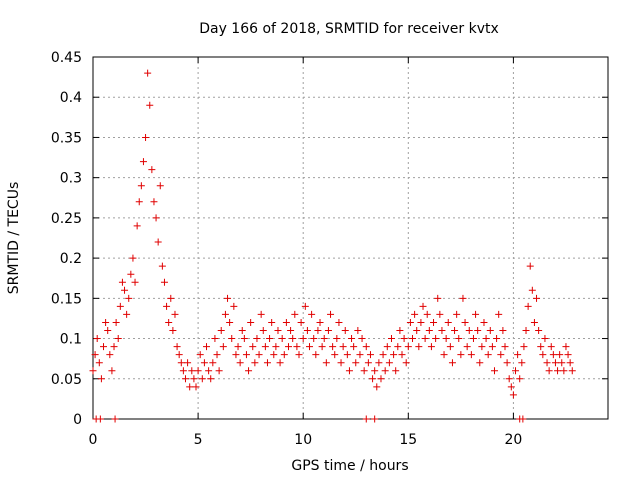 The height and width of the screenshot is (480, 640). I want to click on x-tick-label: 15, so click(408, 440).